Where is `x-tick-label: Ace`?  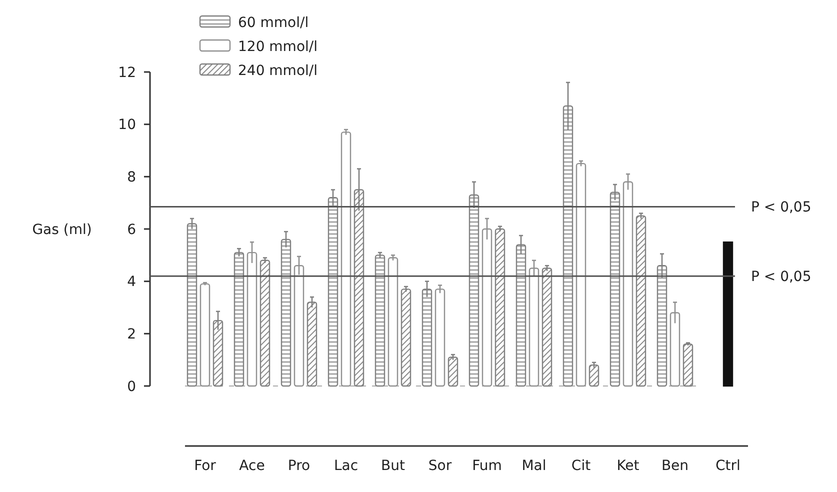 x-tick-label: Ace is located at coordinates (252, 466).